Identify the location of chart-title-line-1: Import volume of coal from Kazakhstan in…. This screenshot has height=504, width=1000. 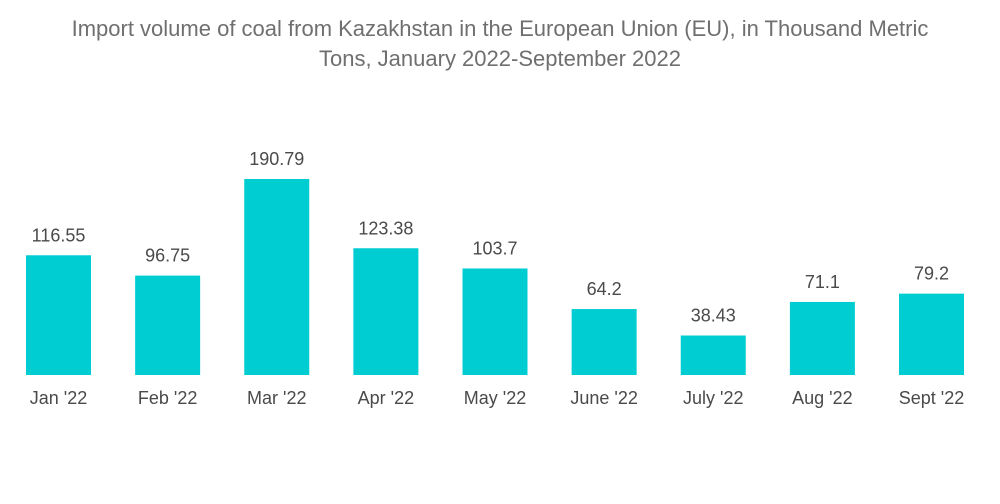
(500, 28).